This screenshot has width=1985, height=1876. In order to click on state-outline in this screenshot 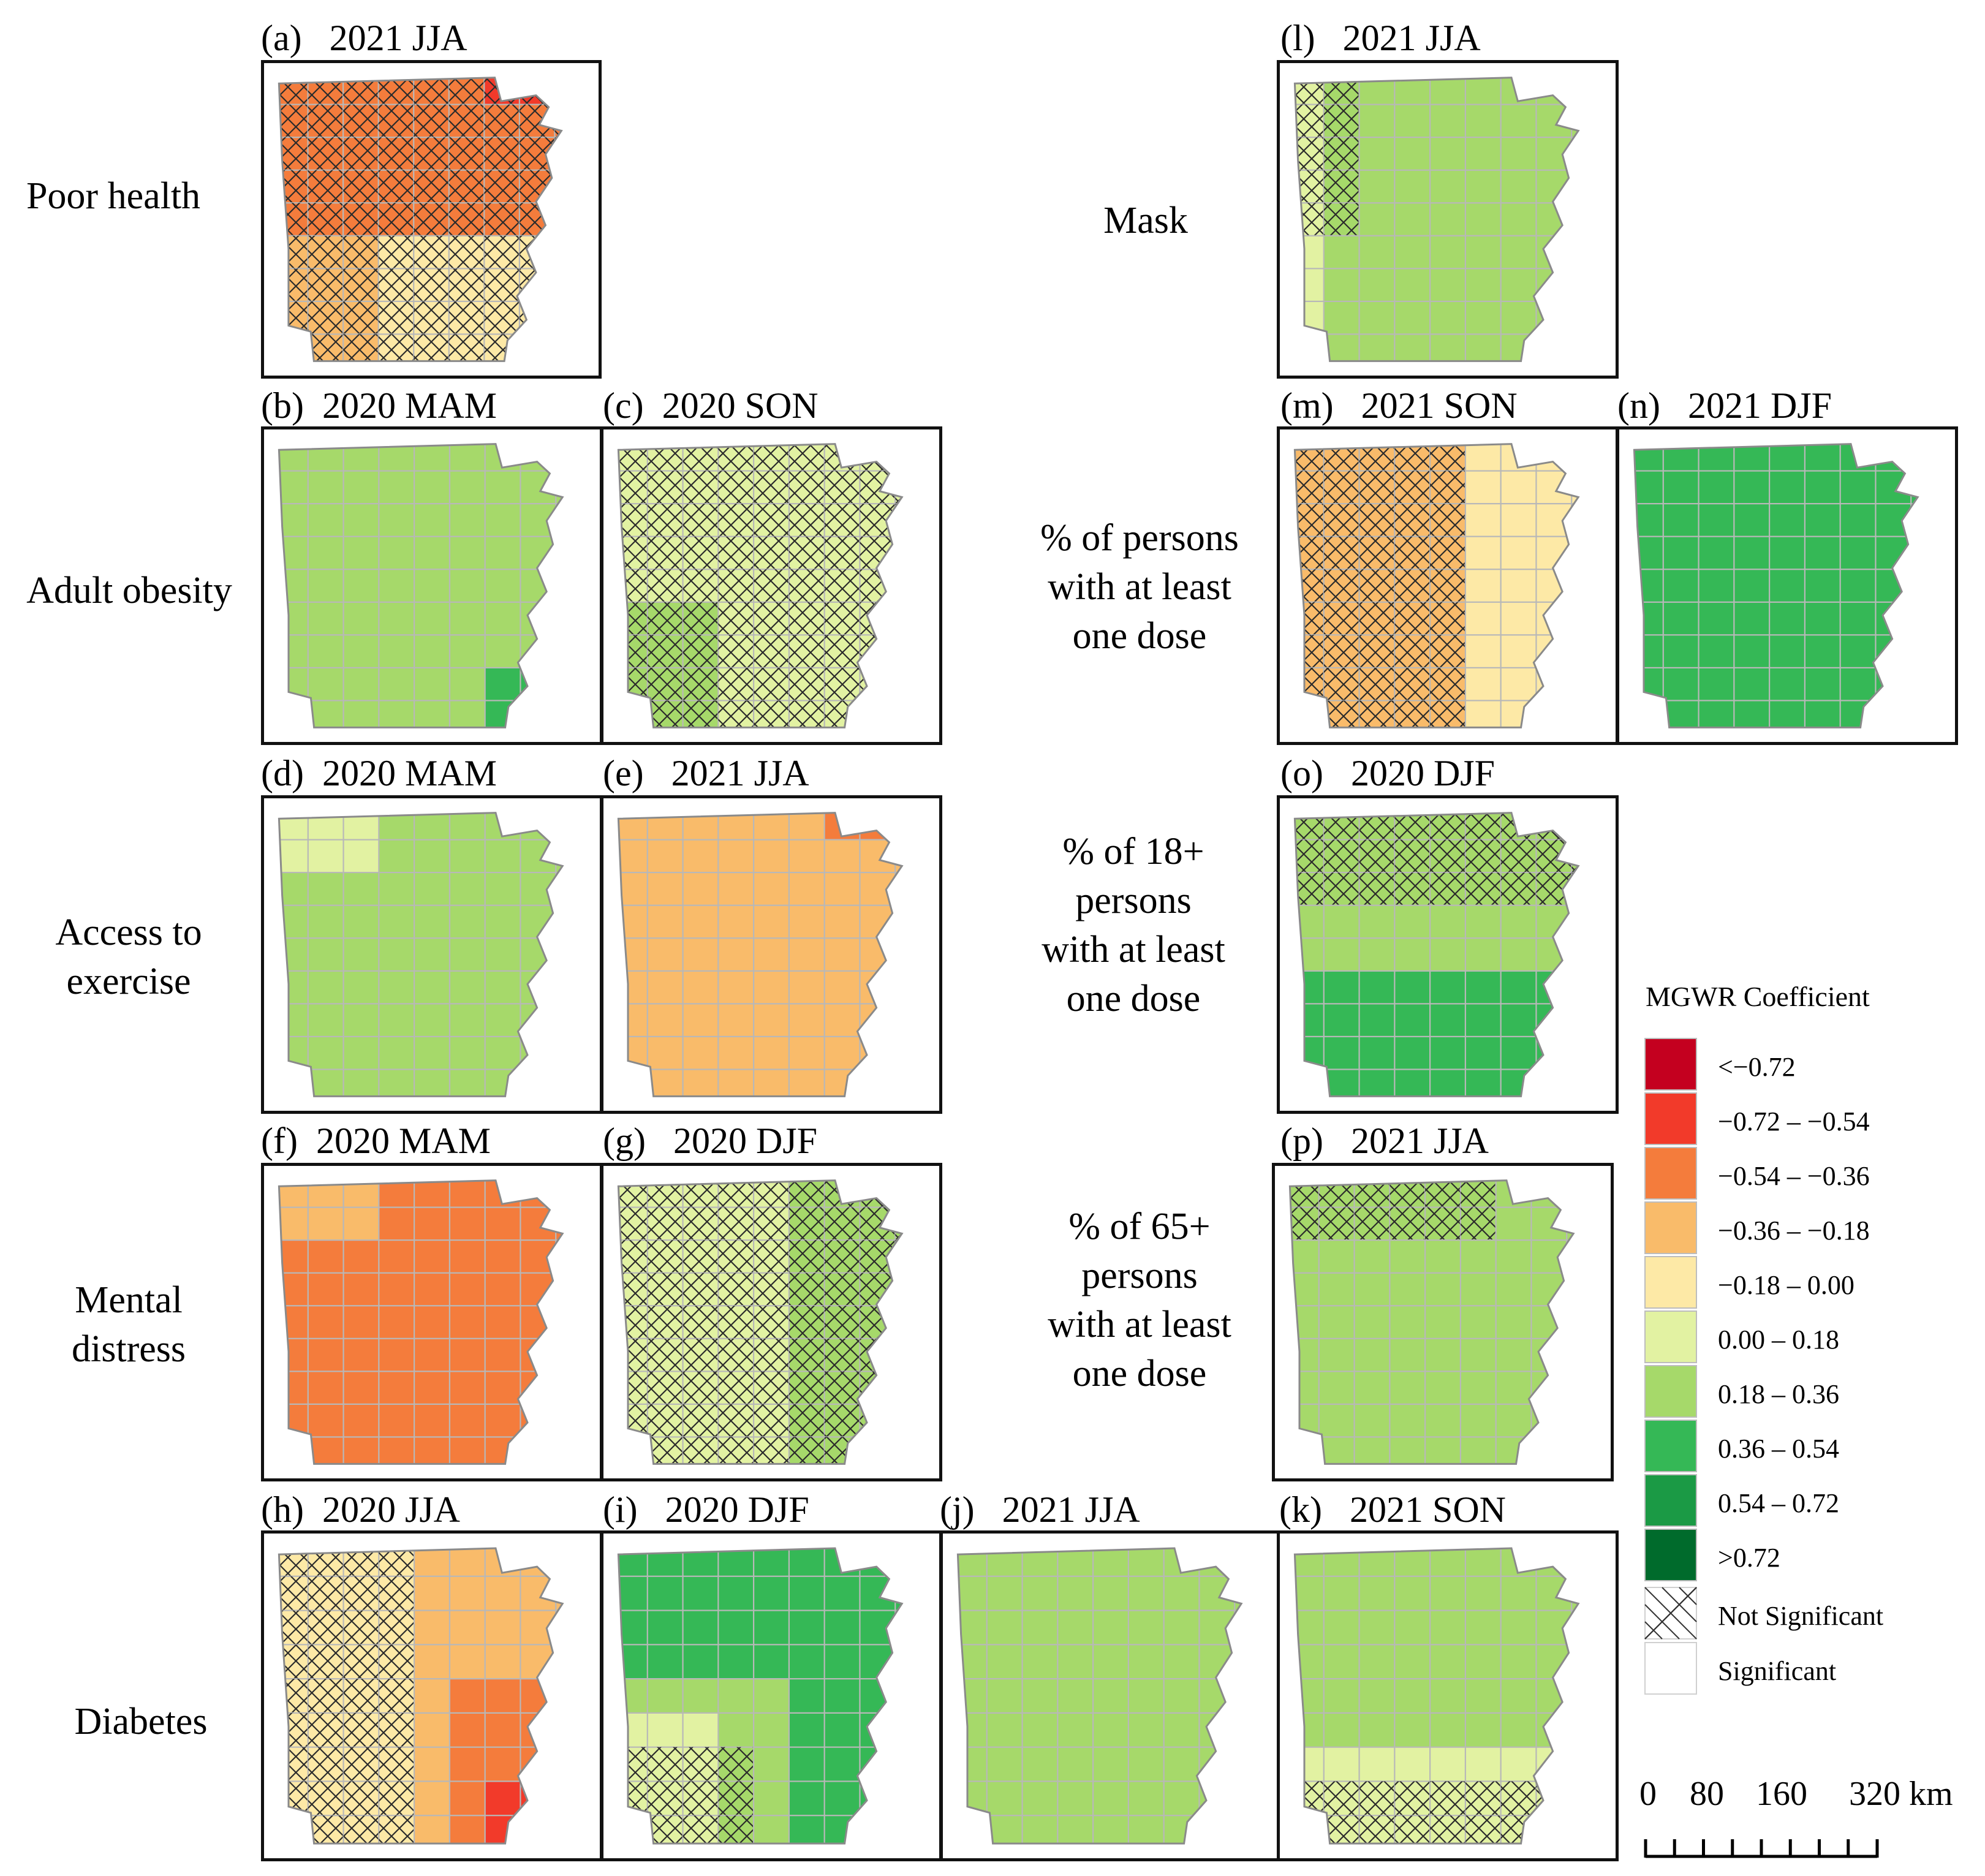, I will do `click(760, 1696)`.